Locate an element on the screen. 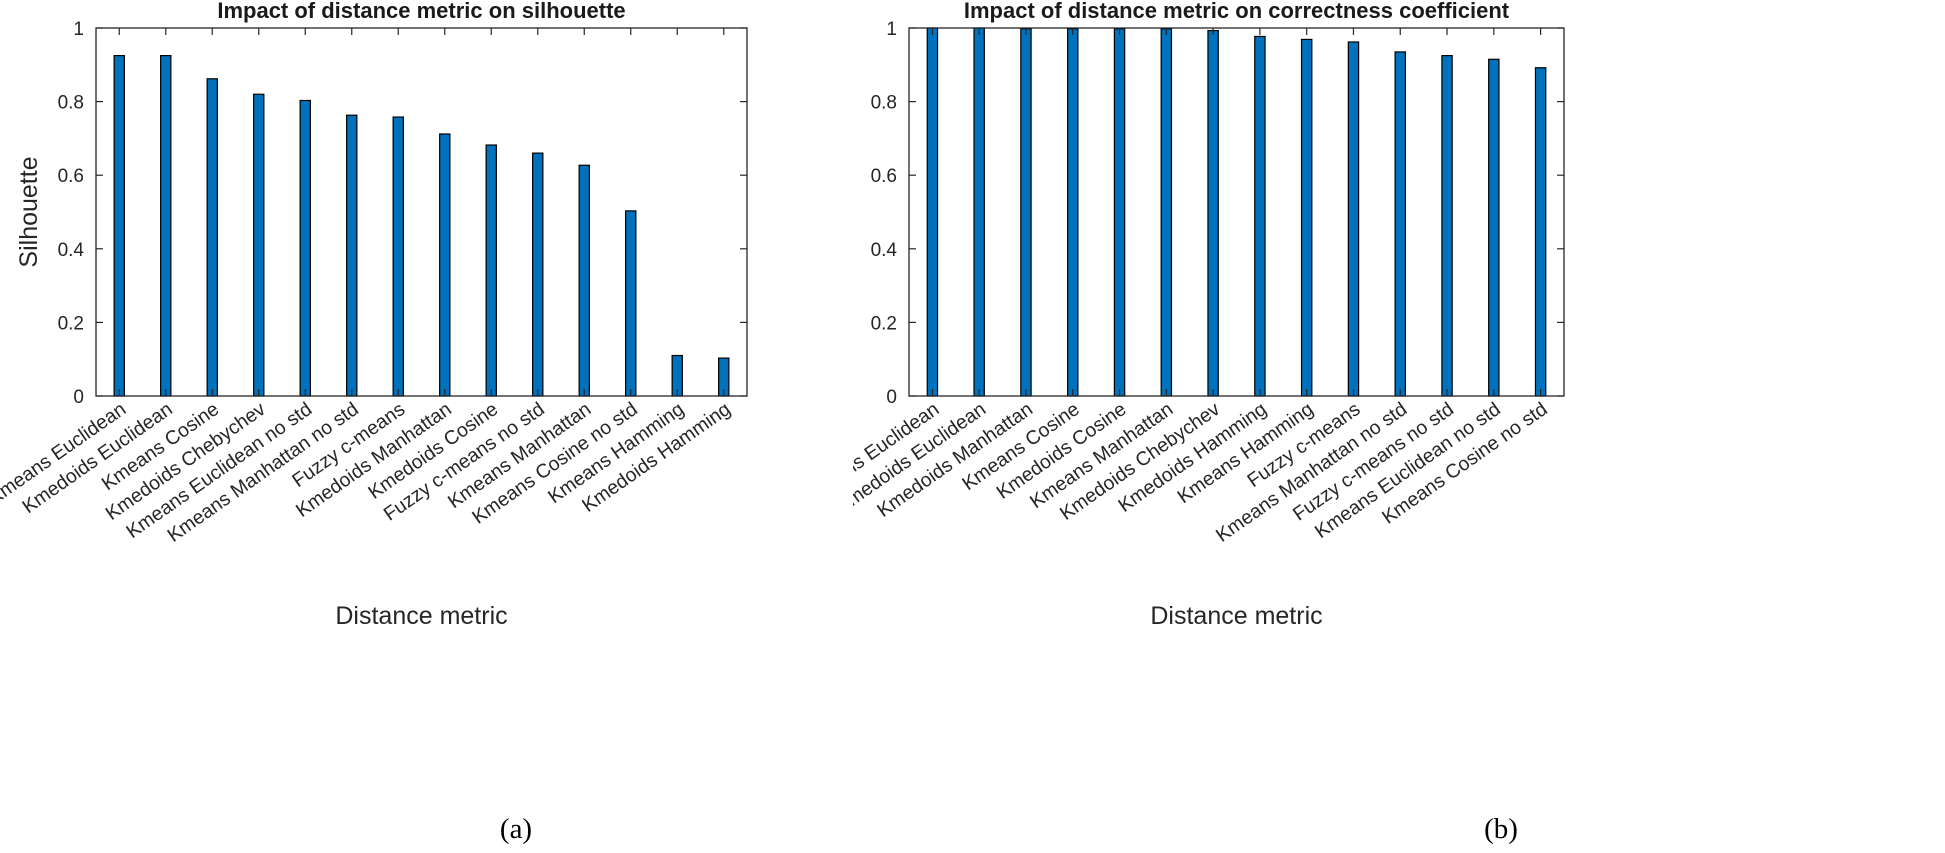 The image size is (1945, 853). y-axis-label: Correctness coefficient is located at coordinates (855, 212).